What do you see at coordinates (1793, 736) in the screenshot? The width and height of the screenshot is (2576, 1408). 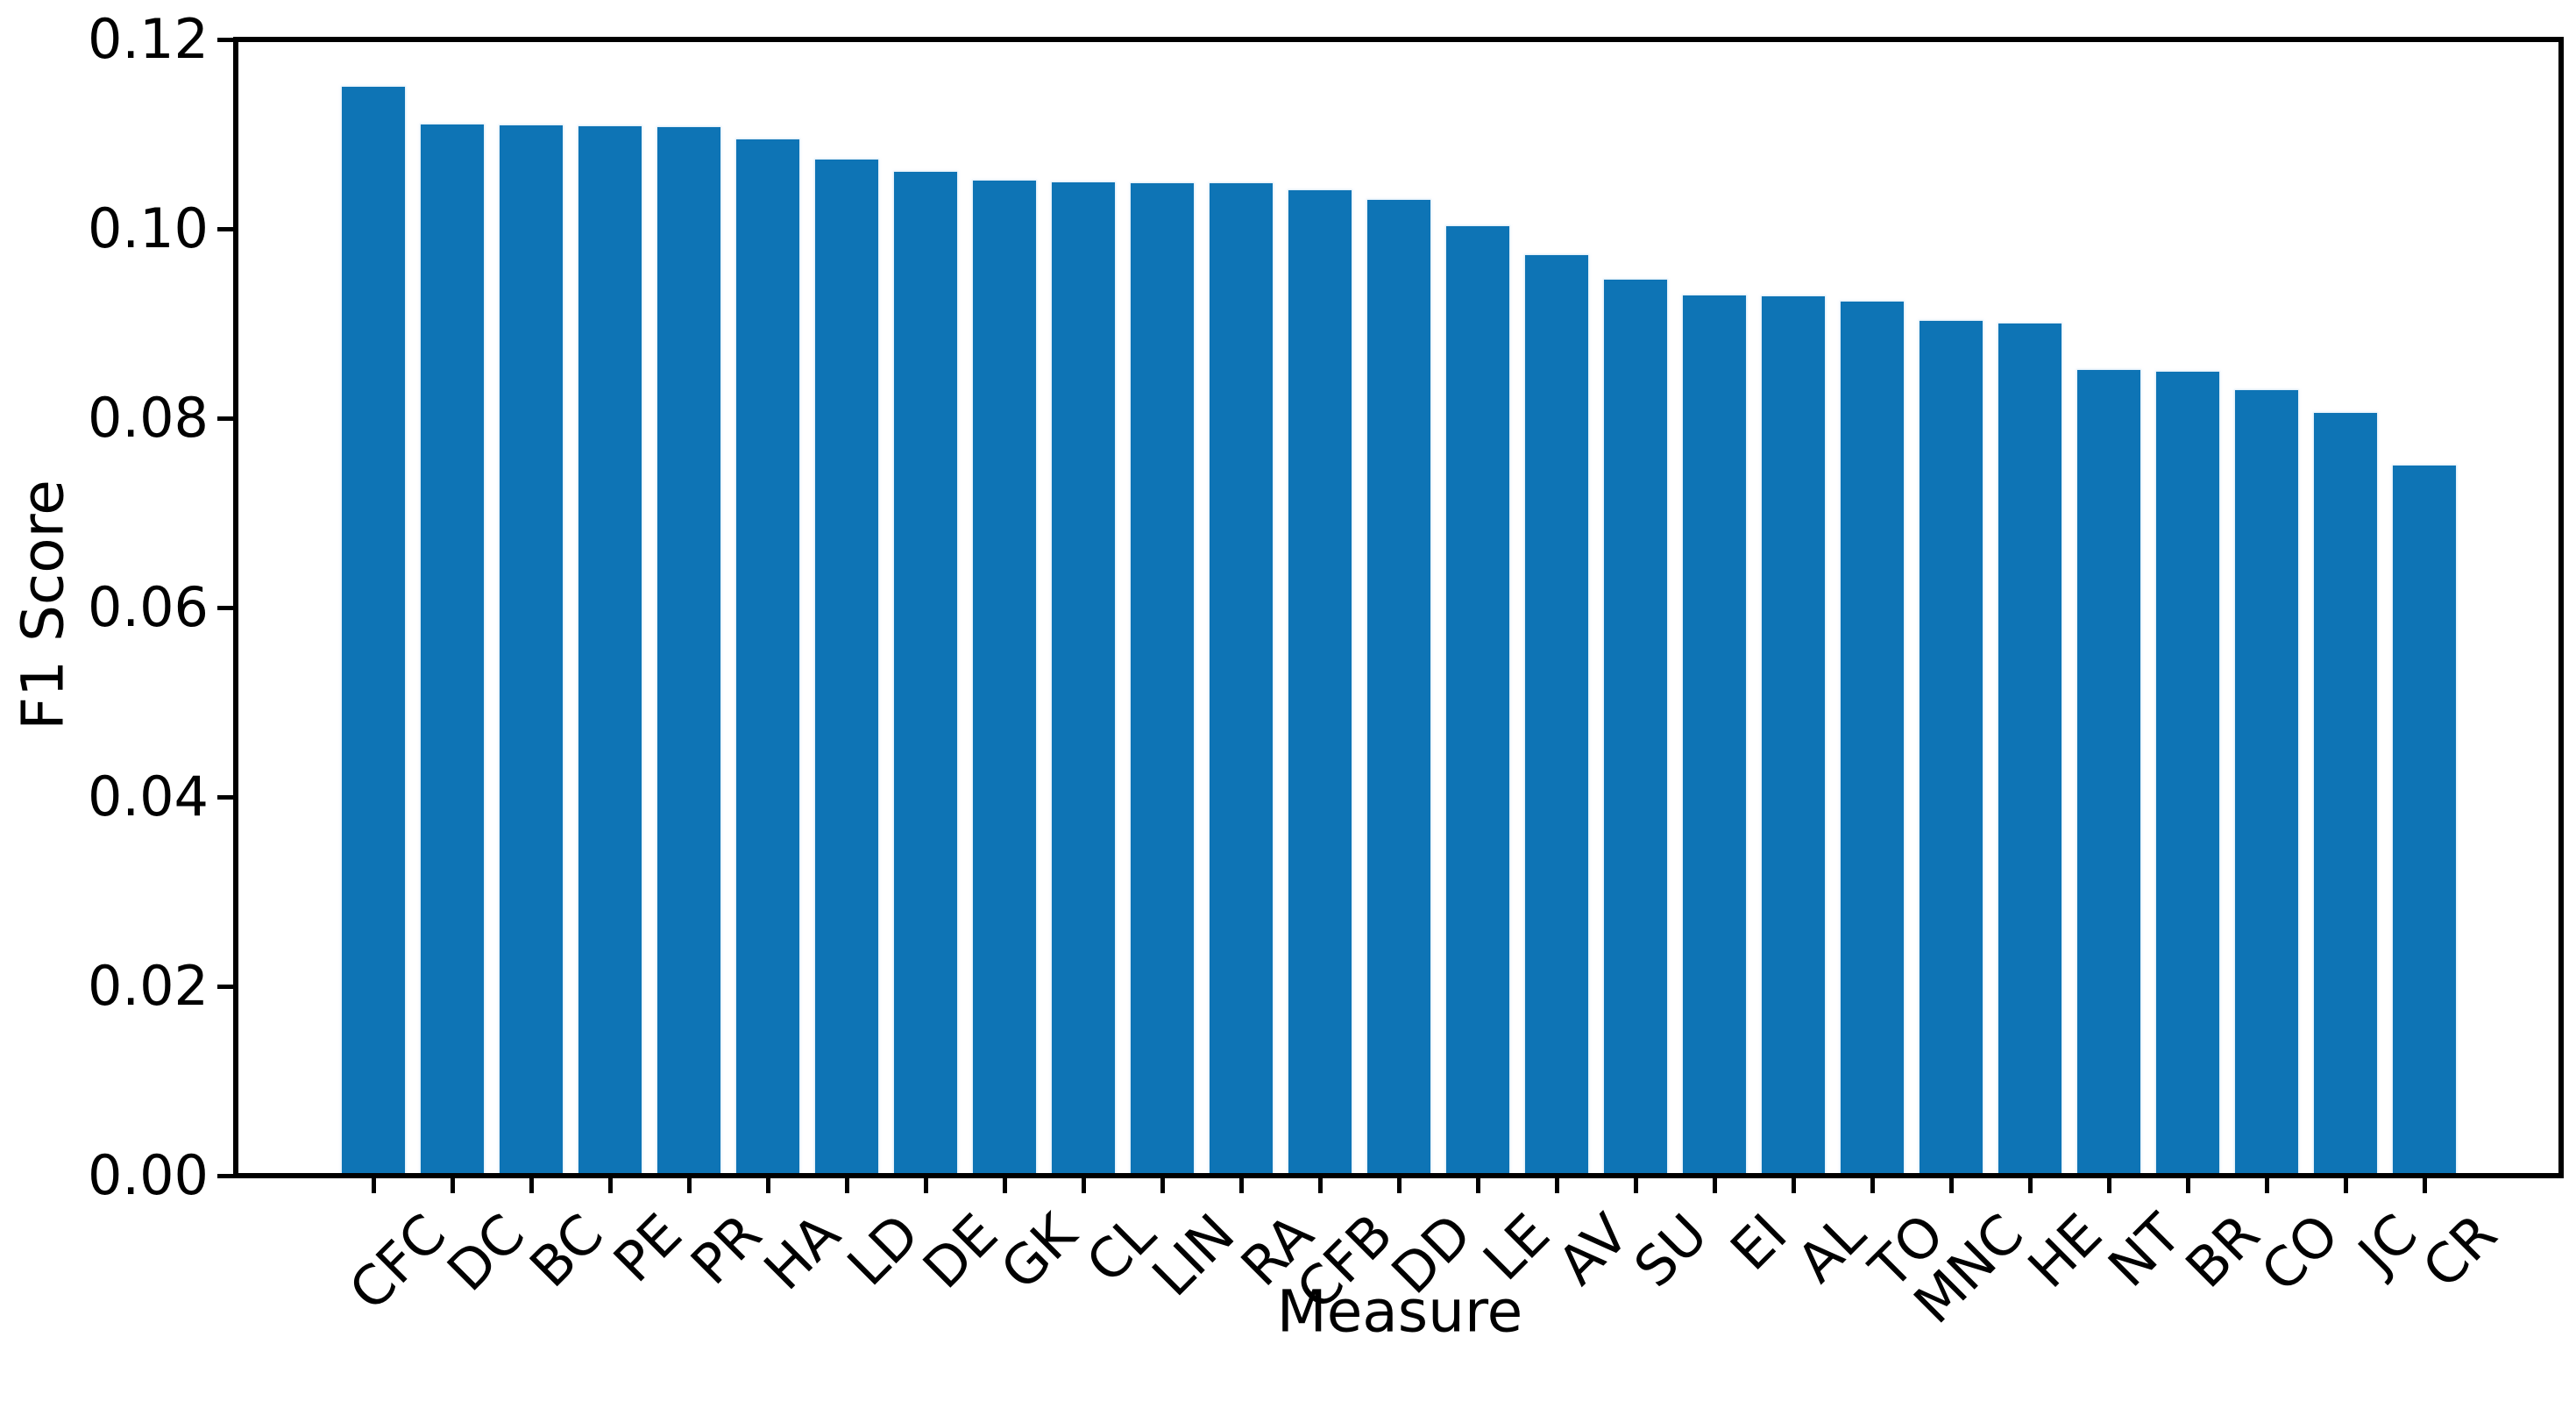 I see `bar-AL` at bounding box center [1793, 736].